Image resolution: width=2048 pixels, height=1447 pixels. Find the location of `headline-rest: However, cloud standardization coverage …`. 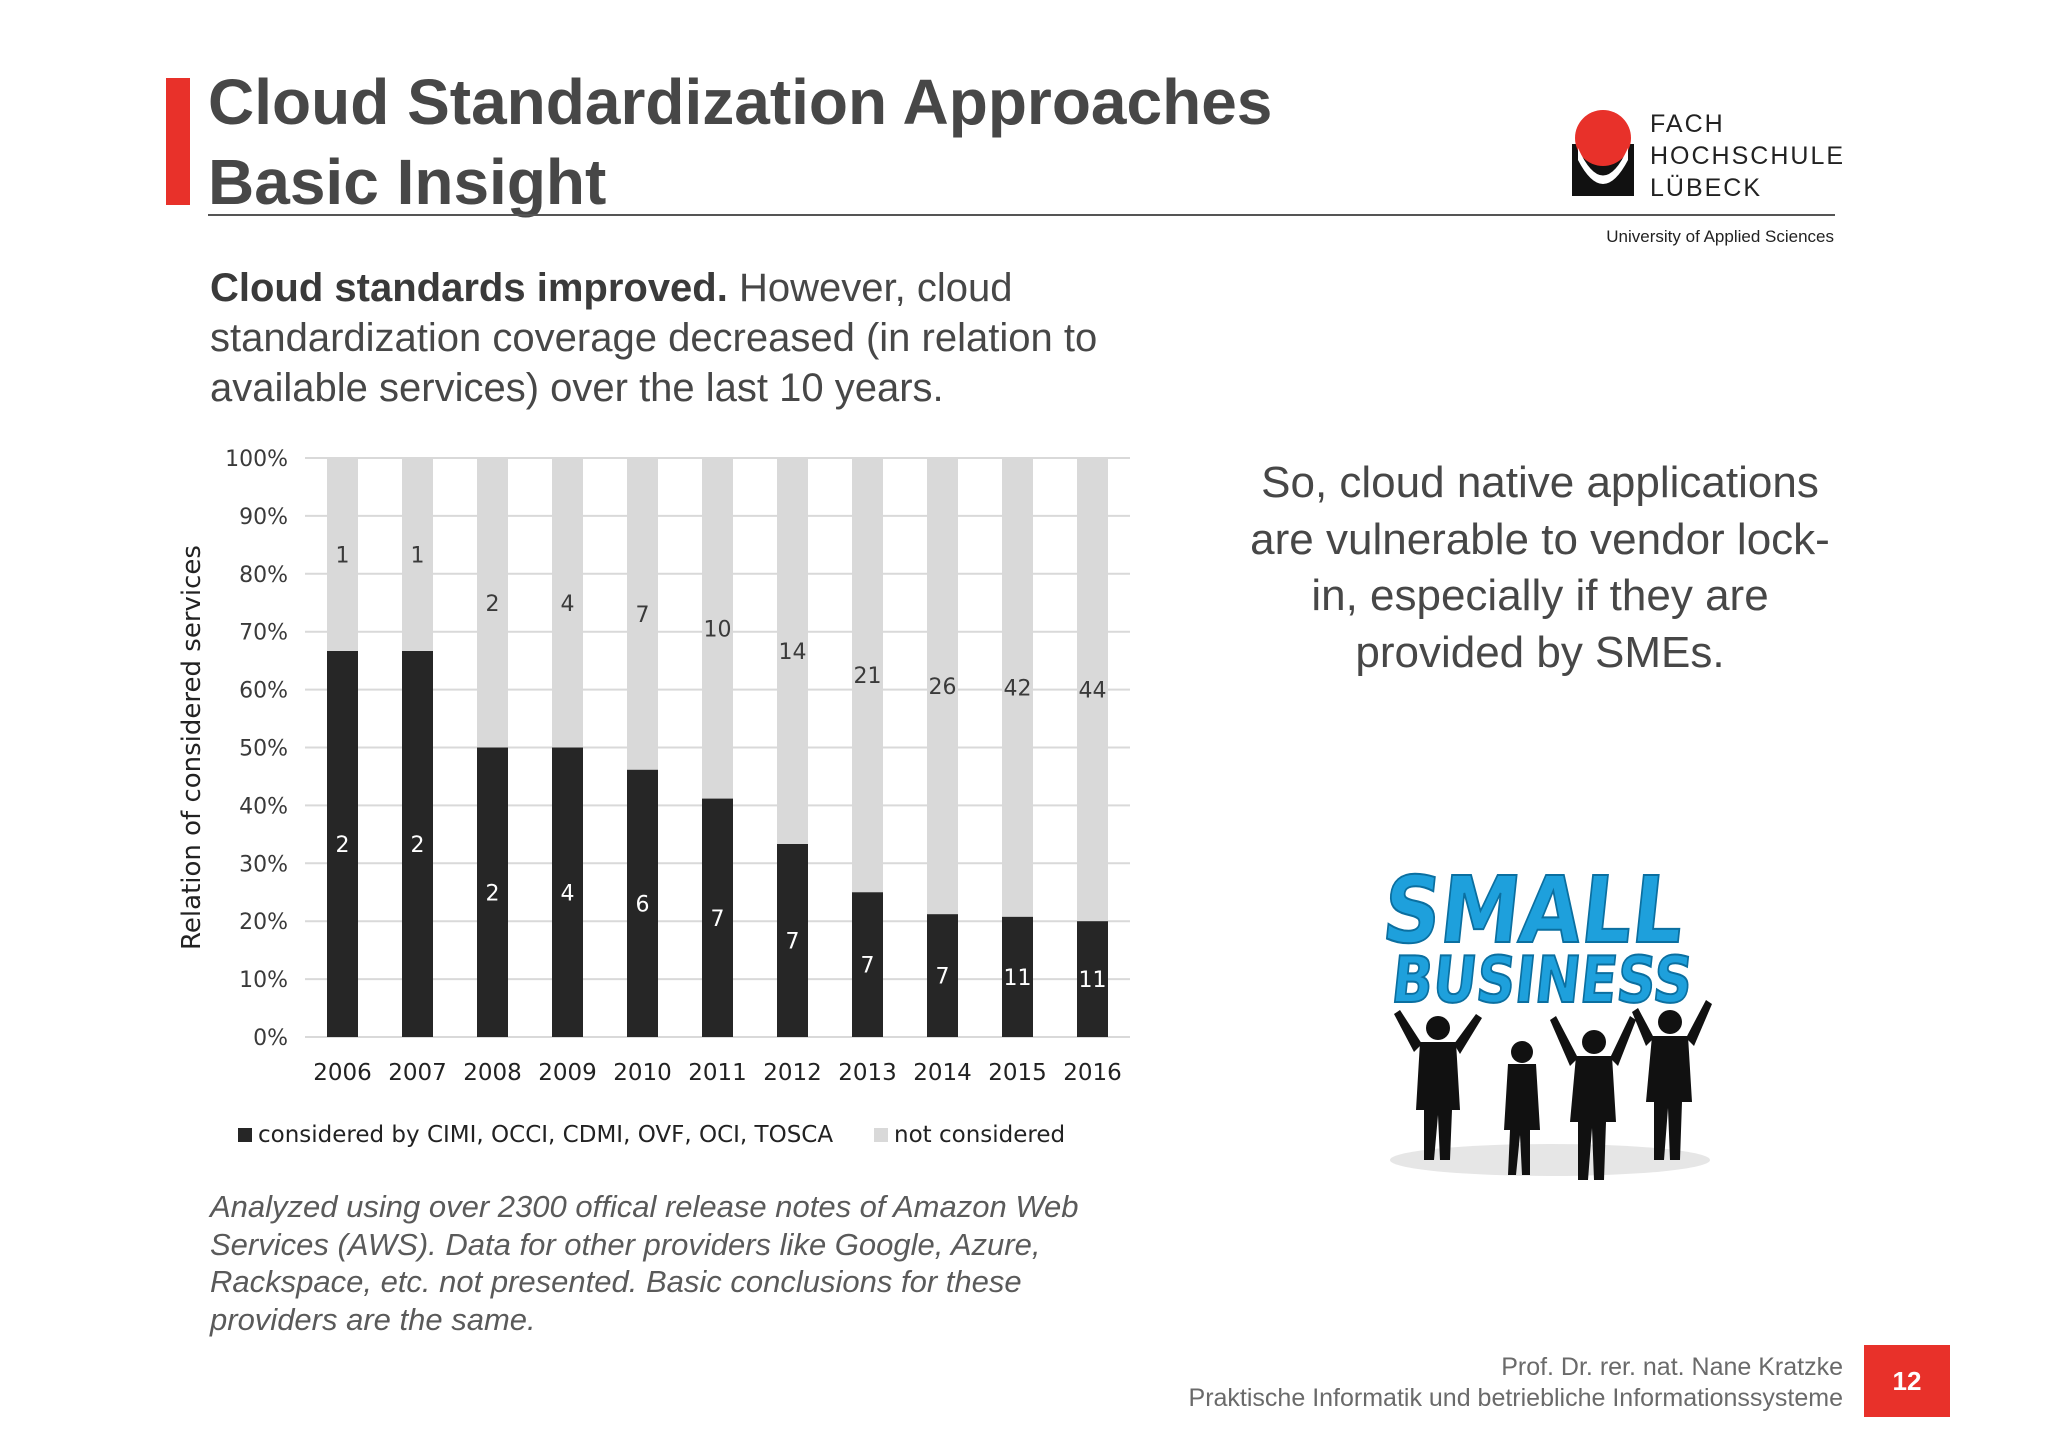

headline-rest: However, cloud standardization coverage … is located at coordinates (654, 338).